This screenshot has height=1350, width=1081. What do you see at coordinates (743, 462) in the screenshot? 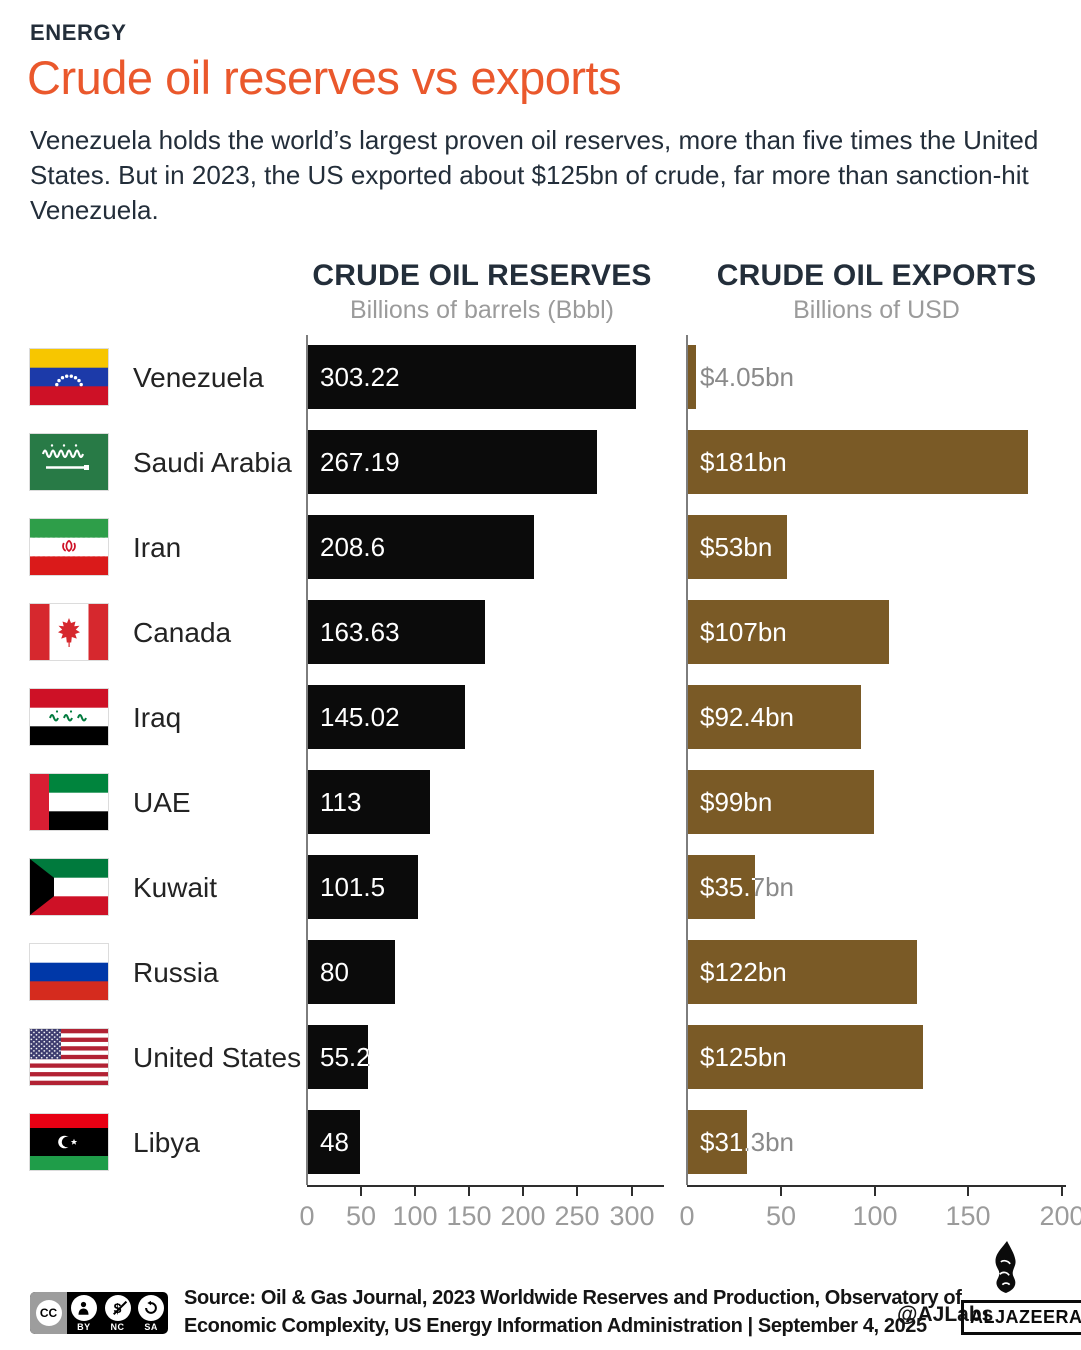
I see `exports-value: $181bn` at bounding box center [743, 462].